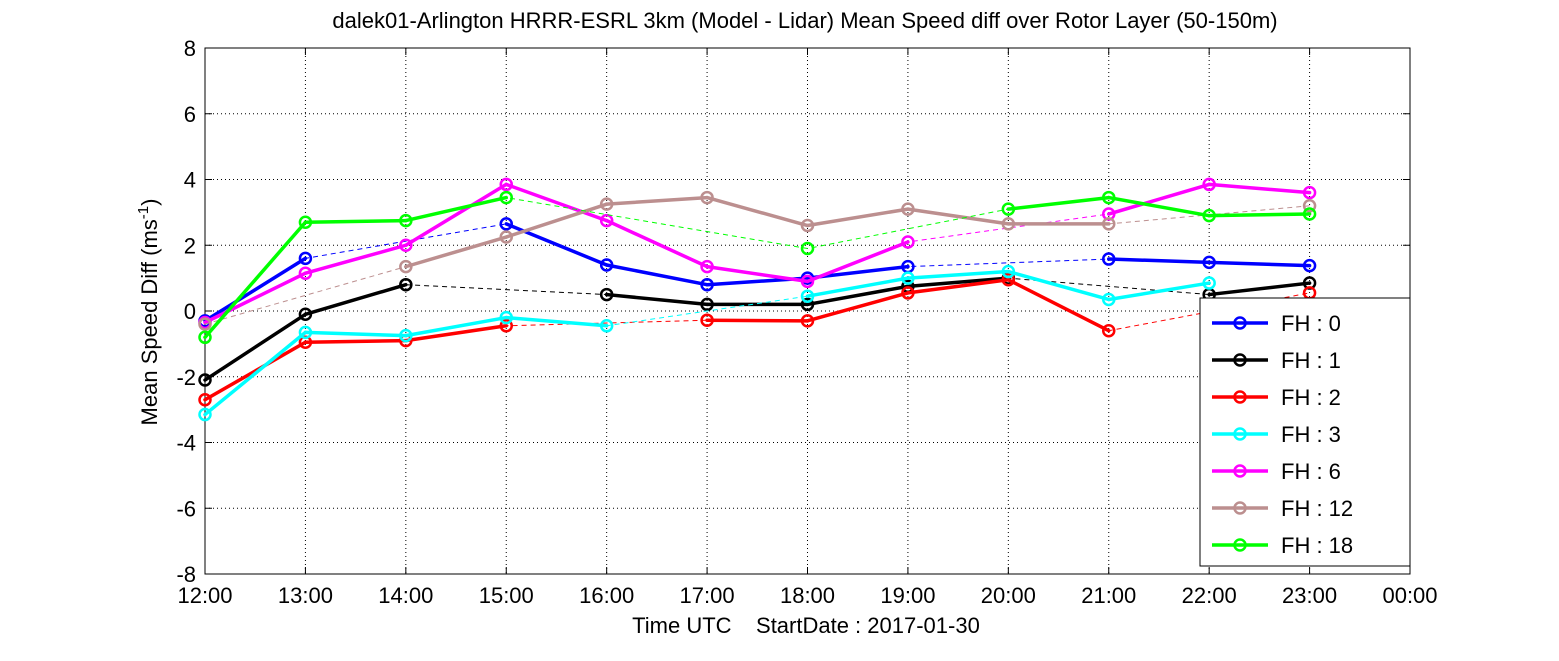 Image resolution: width=1559 pixels, height=661 pixels. Describe the element at coordinates (1409, 595) in the screenshot. I see `x-tick-label: 00:00` at that location.